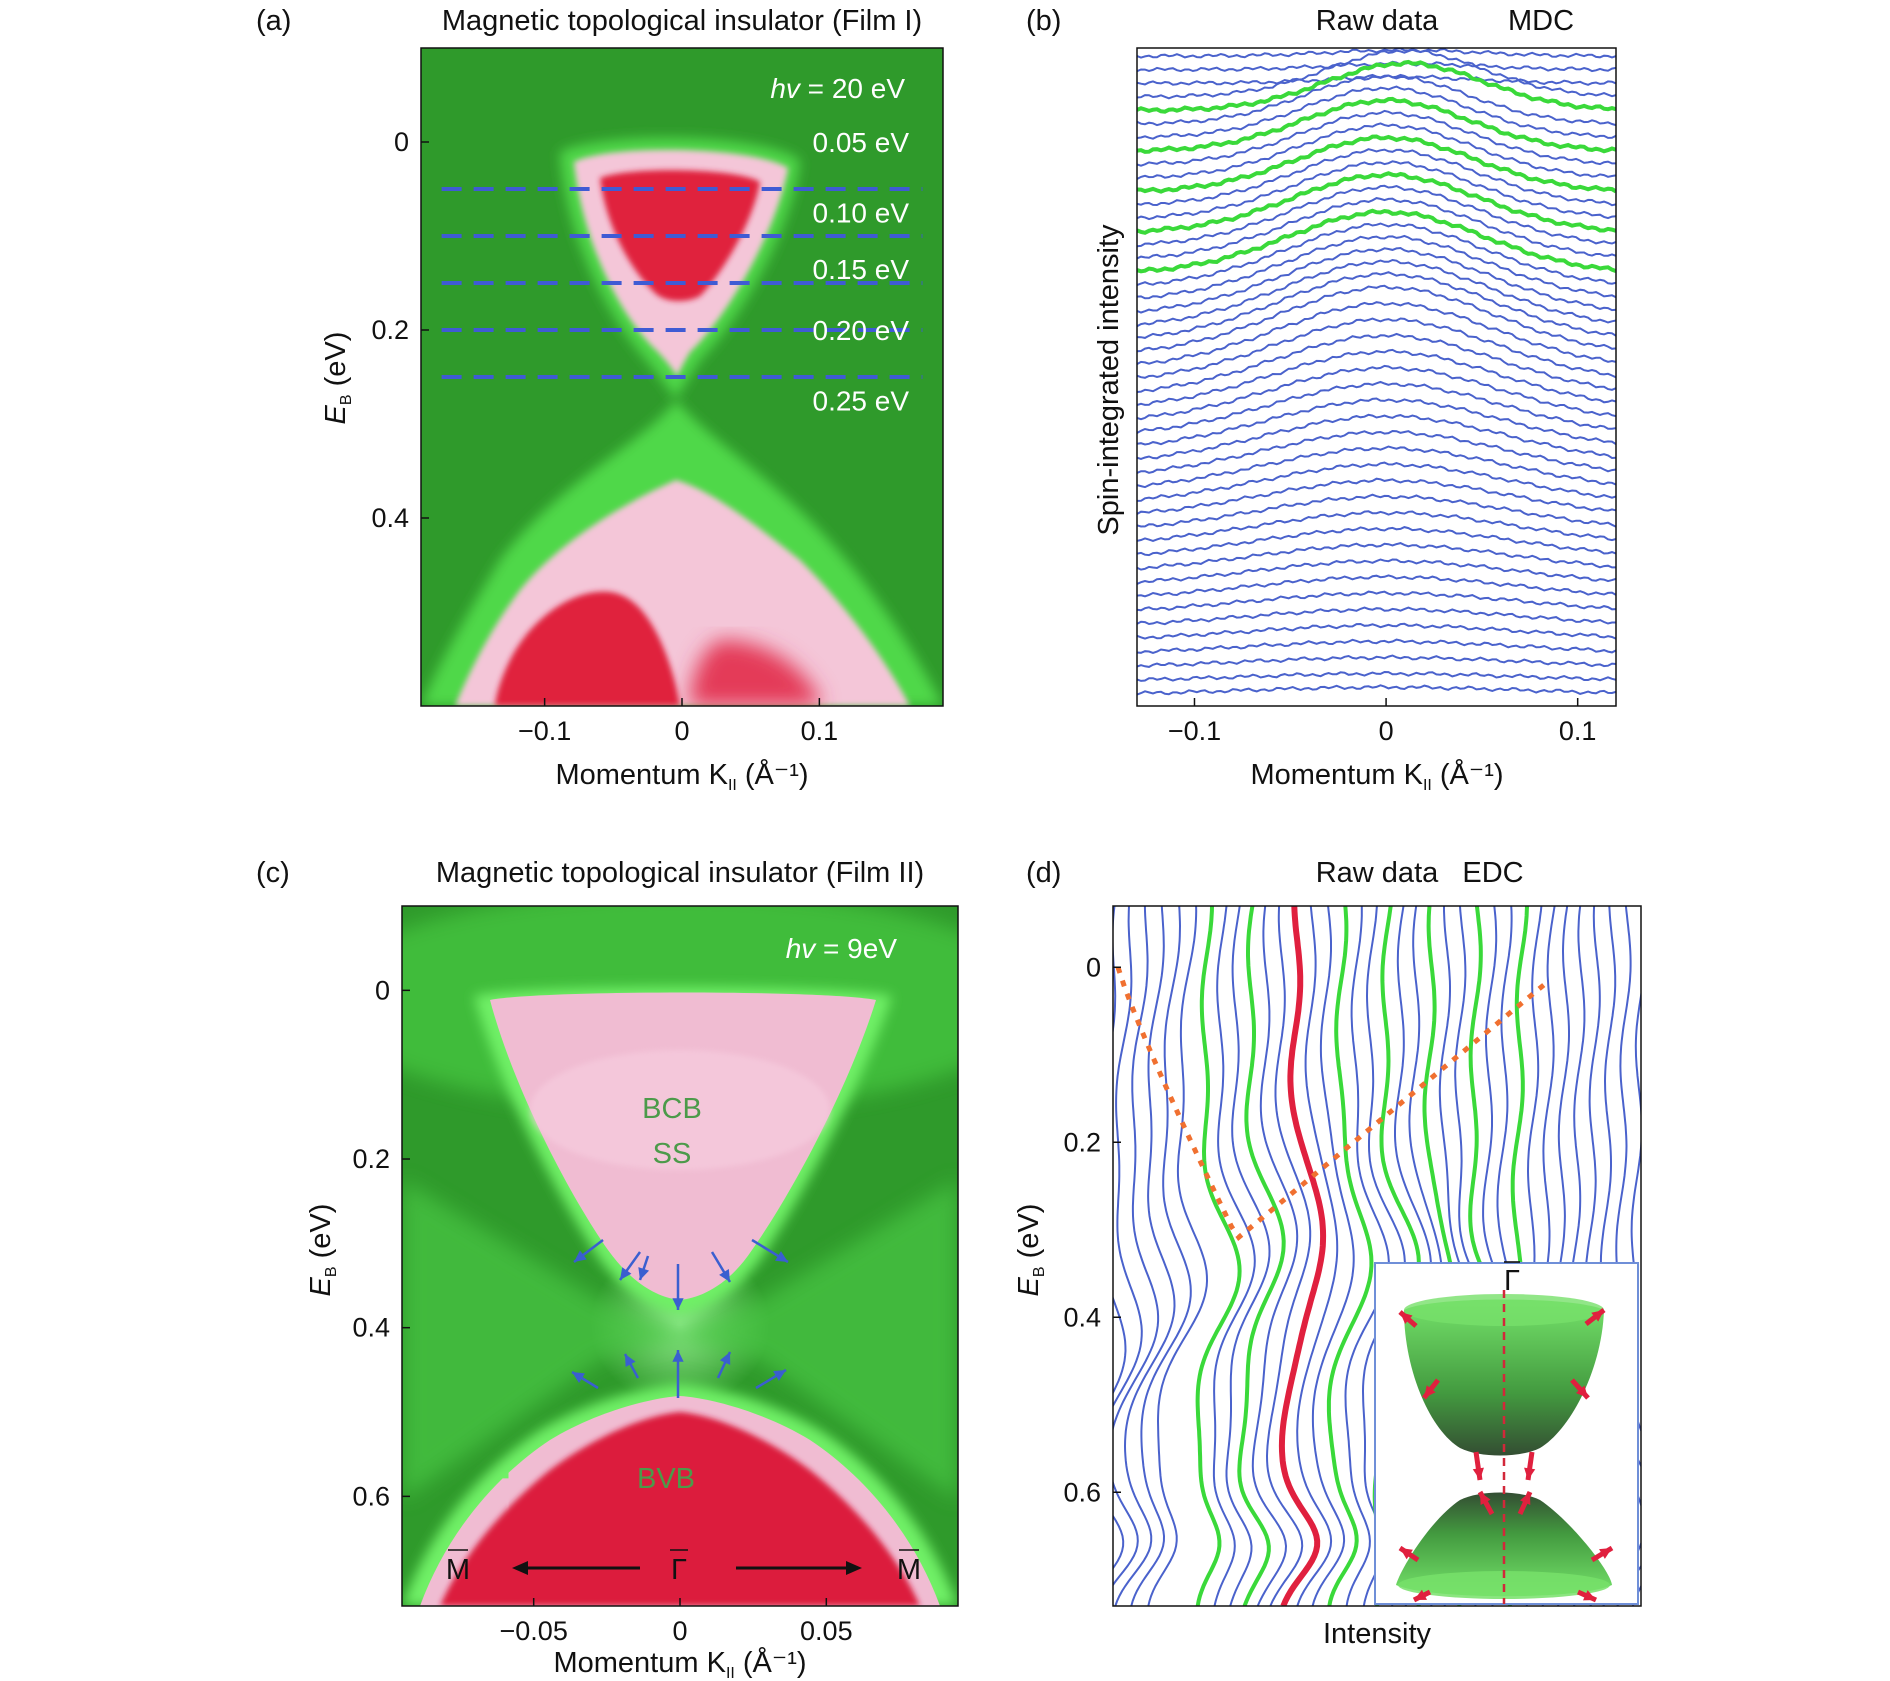  I want to click on panel-b-letter: (b), so click(1043, 21).